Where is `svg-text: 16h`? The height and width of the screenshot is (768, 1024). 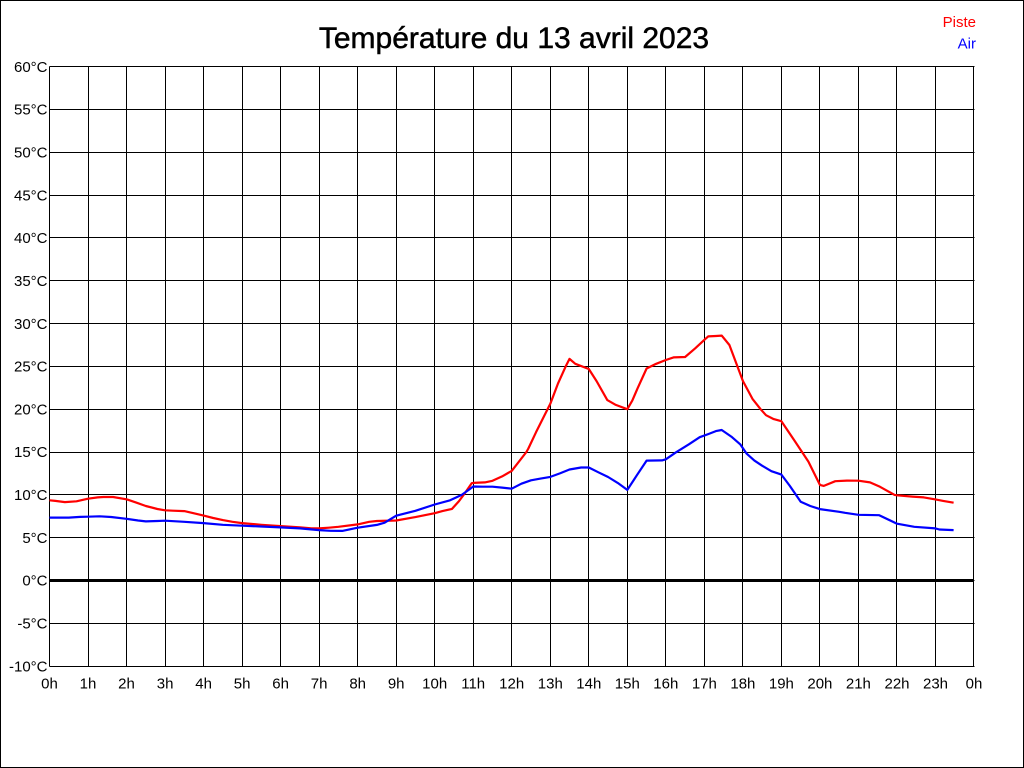 svg-text: 16h is located at coordinates (665, 684).